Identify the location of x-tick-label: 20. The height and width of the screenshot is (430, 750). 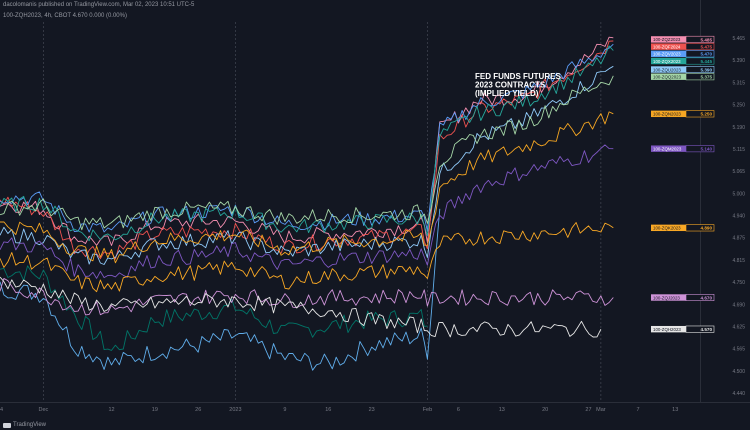
(545, 410).